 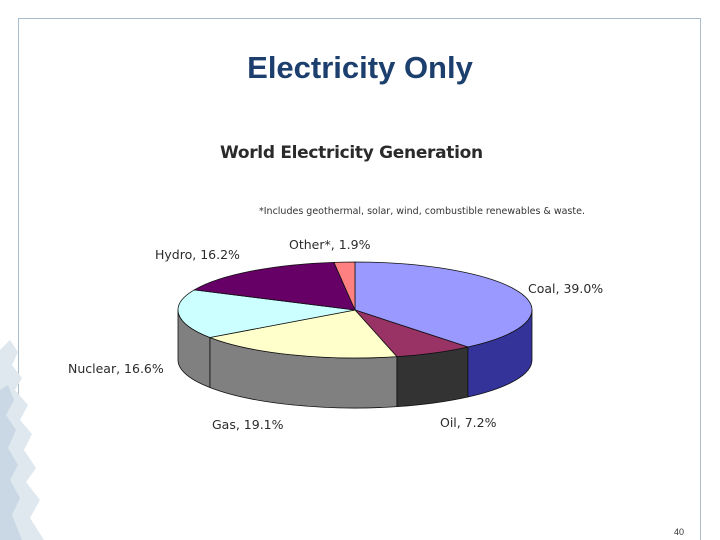 What do you see at coordinates (443, 304) in the screenshot?
I see `slice-top-coal` at bounding box center [443, 304].